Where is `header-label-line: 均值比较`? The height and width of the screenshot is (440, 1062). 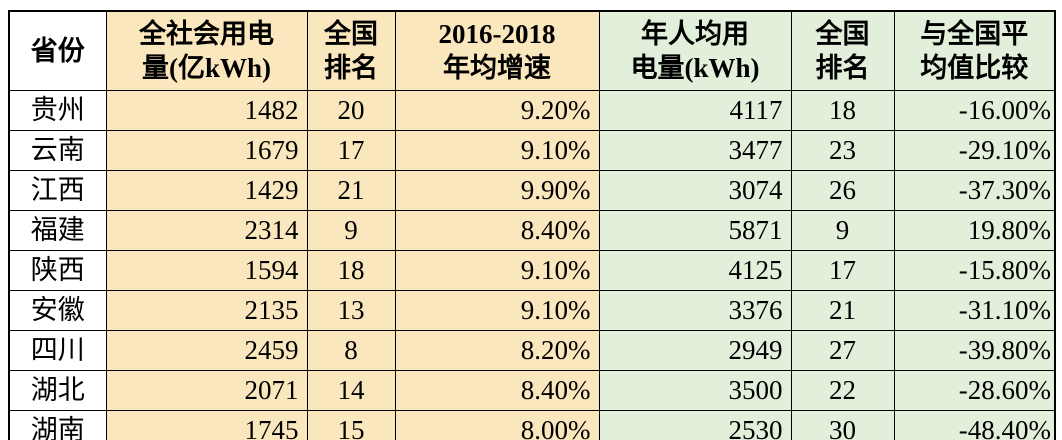 header-label-line: 均值比较 is located at coordinates (974, 68).